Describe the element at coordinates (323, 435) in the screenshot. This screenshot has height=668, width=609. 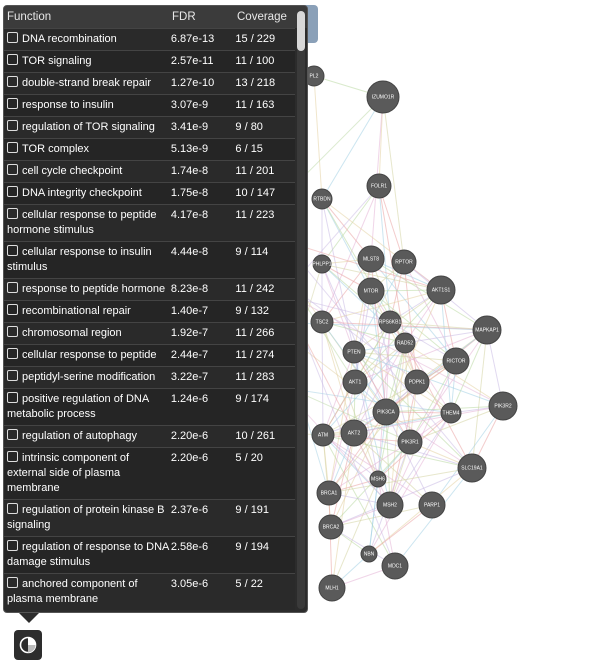
I see `gene-node: ATM` at that location.